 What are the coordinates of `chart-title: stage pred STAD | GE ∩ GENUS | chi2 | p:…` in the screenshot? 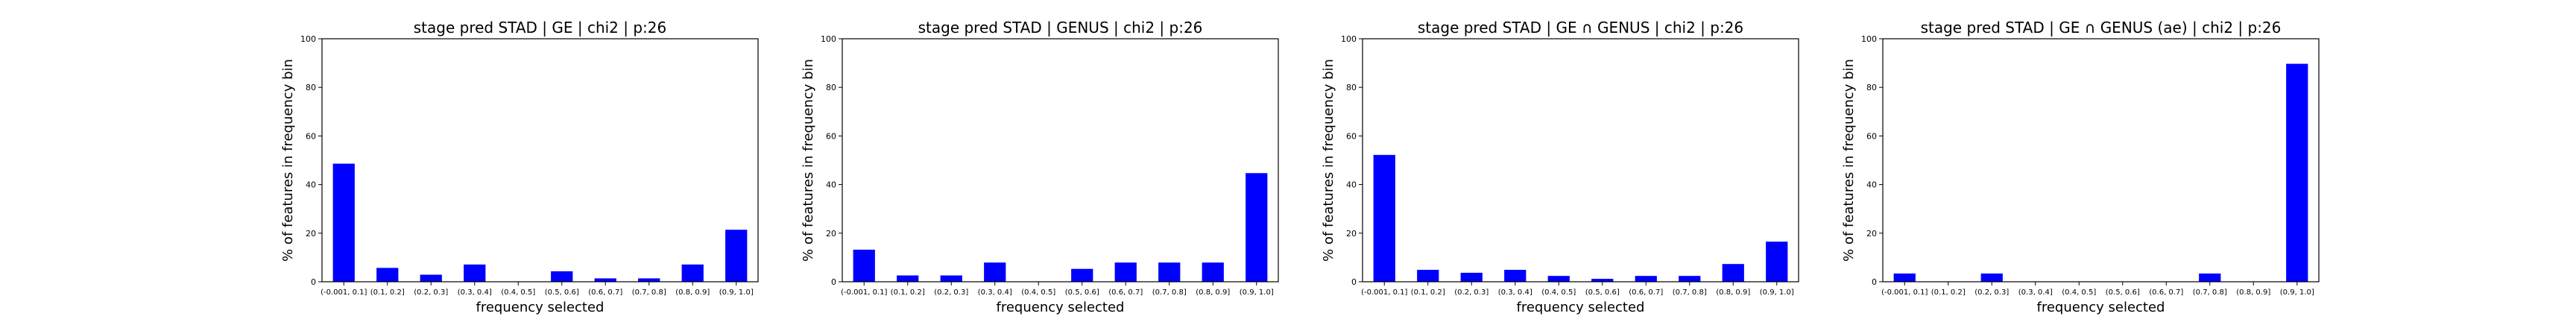 It's located at (1580, 28).